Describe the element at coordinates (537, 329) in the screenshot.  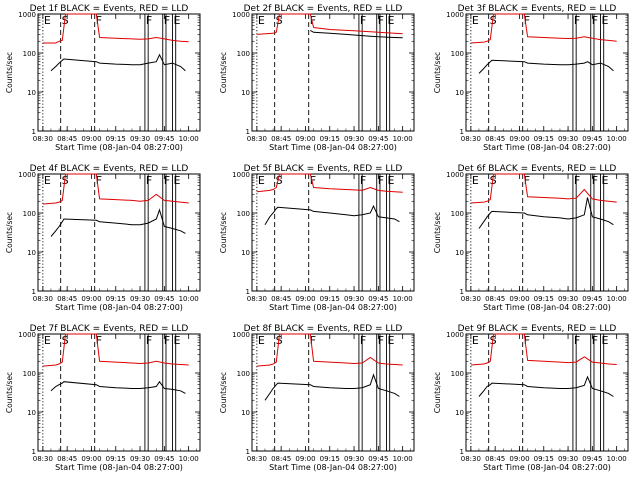
I see `plot-title: Det 9f BLACK = Events, RED = LLD` at that location.